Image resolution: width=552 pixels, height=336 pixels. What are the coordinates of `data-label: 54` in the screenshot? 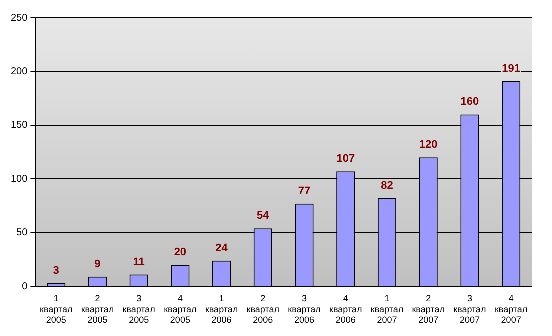 It's located at (263, 216).